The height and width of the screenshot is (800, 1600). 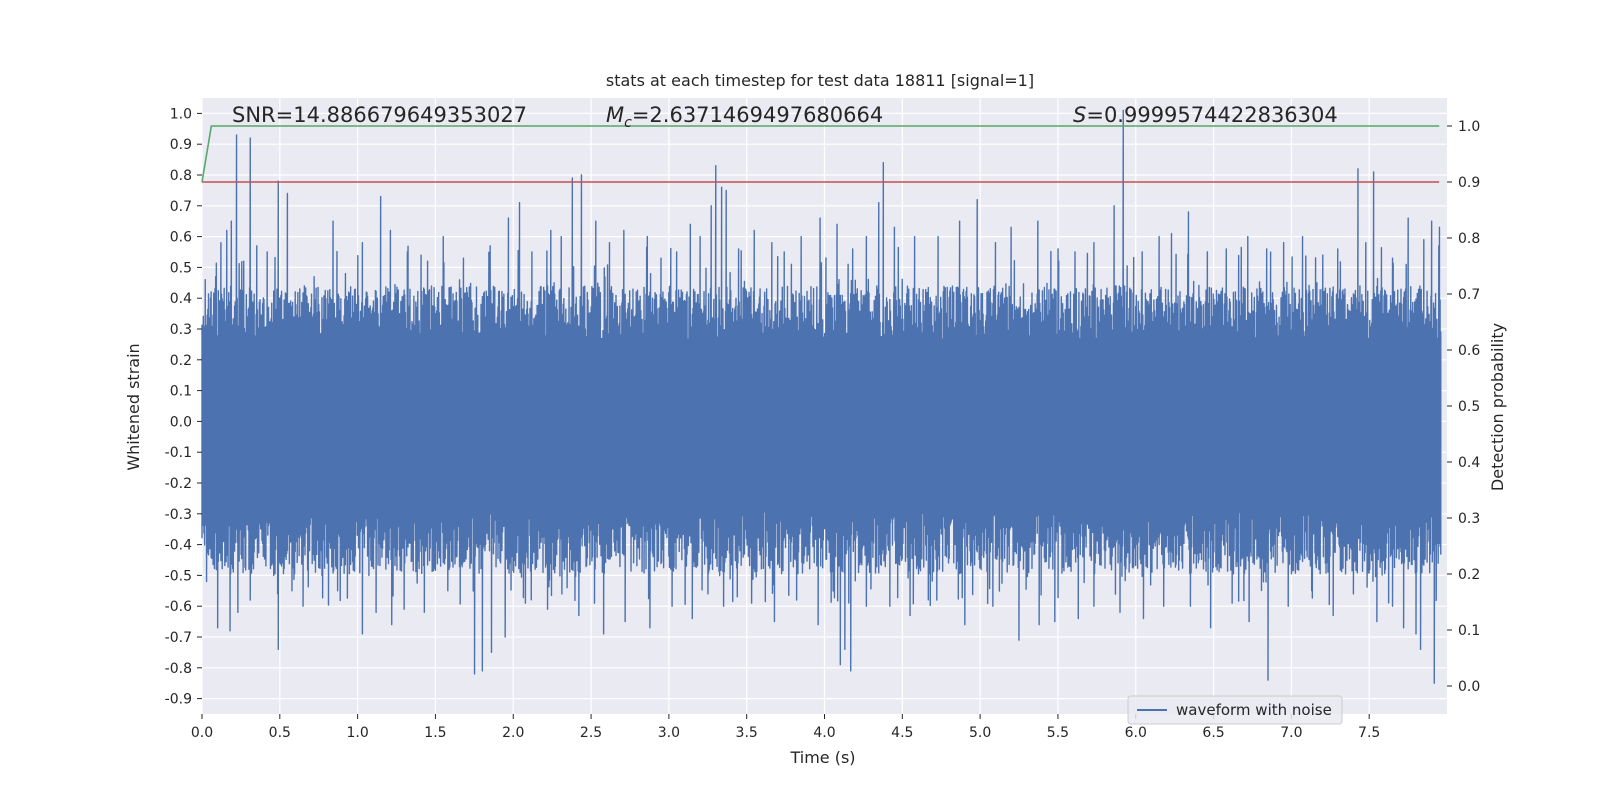 I want to click on y2-tick-label: 0.2, so click(x=1469, y=575).